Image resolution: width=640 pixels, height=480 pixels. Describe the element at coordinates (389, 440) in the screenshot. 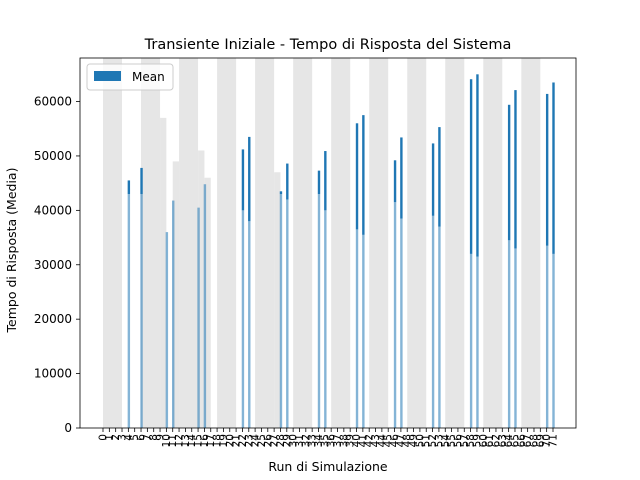

I see `x-tick-label-45: 45` at that location.